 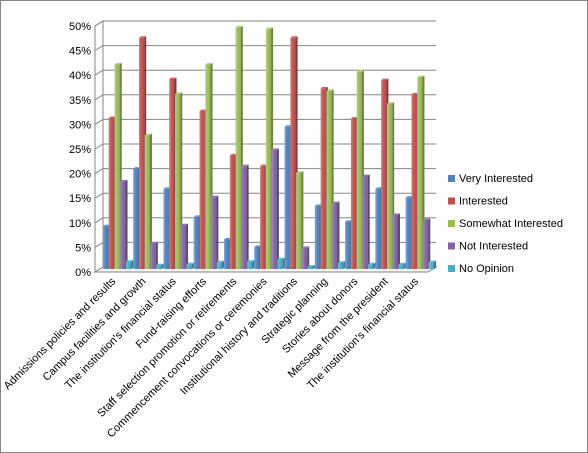 I want to click on legend-label: Very Interested, so click(x=496, y=179).